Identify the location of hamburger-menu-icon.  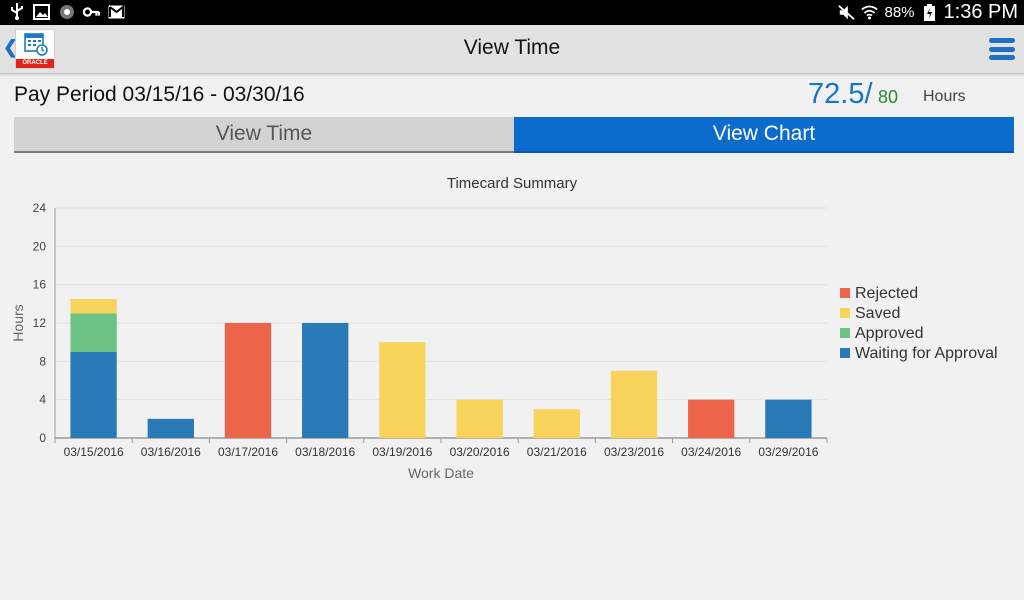
(1002, 49).